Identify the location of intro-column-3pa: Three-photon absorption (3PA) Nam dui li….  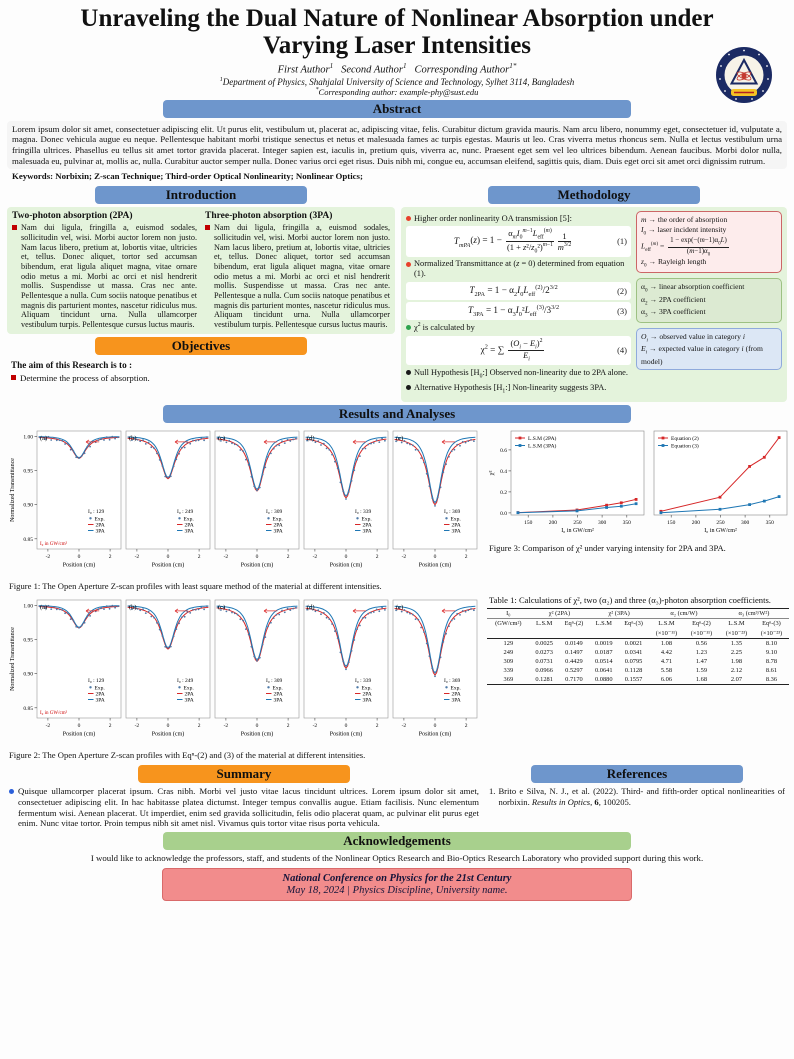
(297, 270).